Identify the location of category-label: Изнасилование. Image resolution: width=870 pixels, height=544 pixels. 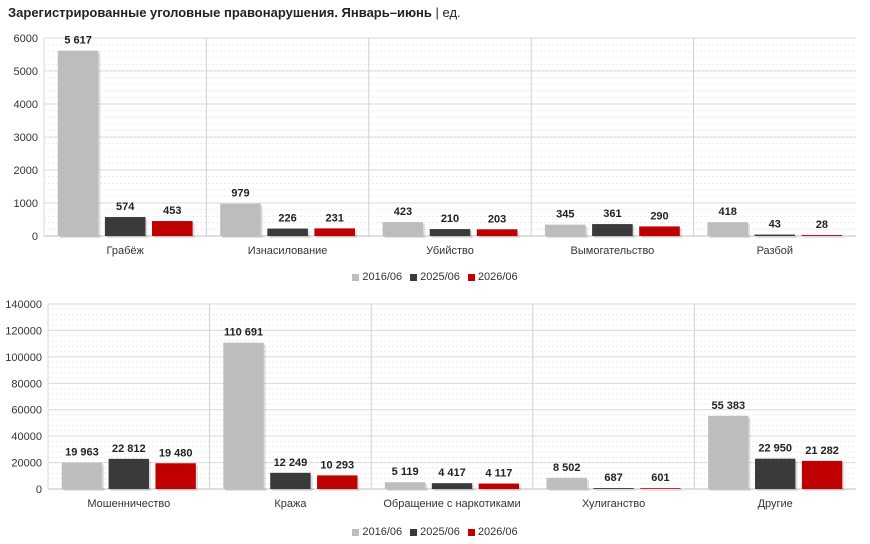
(288, 251).